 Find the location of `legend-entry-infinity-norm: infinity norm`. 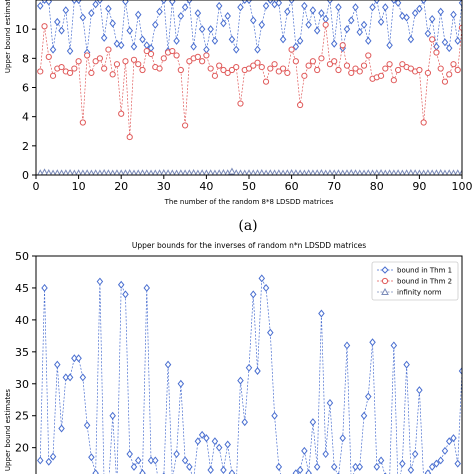

legend-entry-infinity-norm: infinity norm is located at coordinates (409, 292).